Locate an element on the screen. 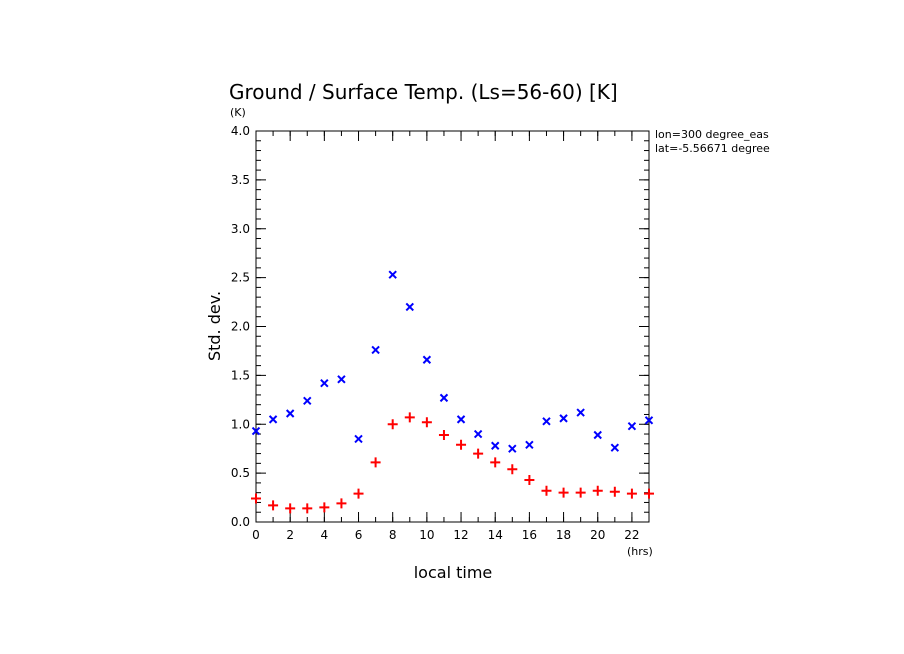 The height and width of the screenshot is (654, 904). x-unit-label: (hrs) is located at coordinates (640, 551).